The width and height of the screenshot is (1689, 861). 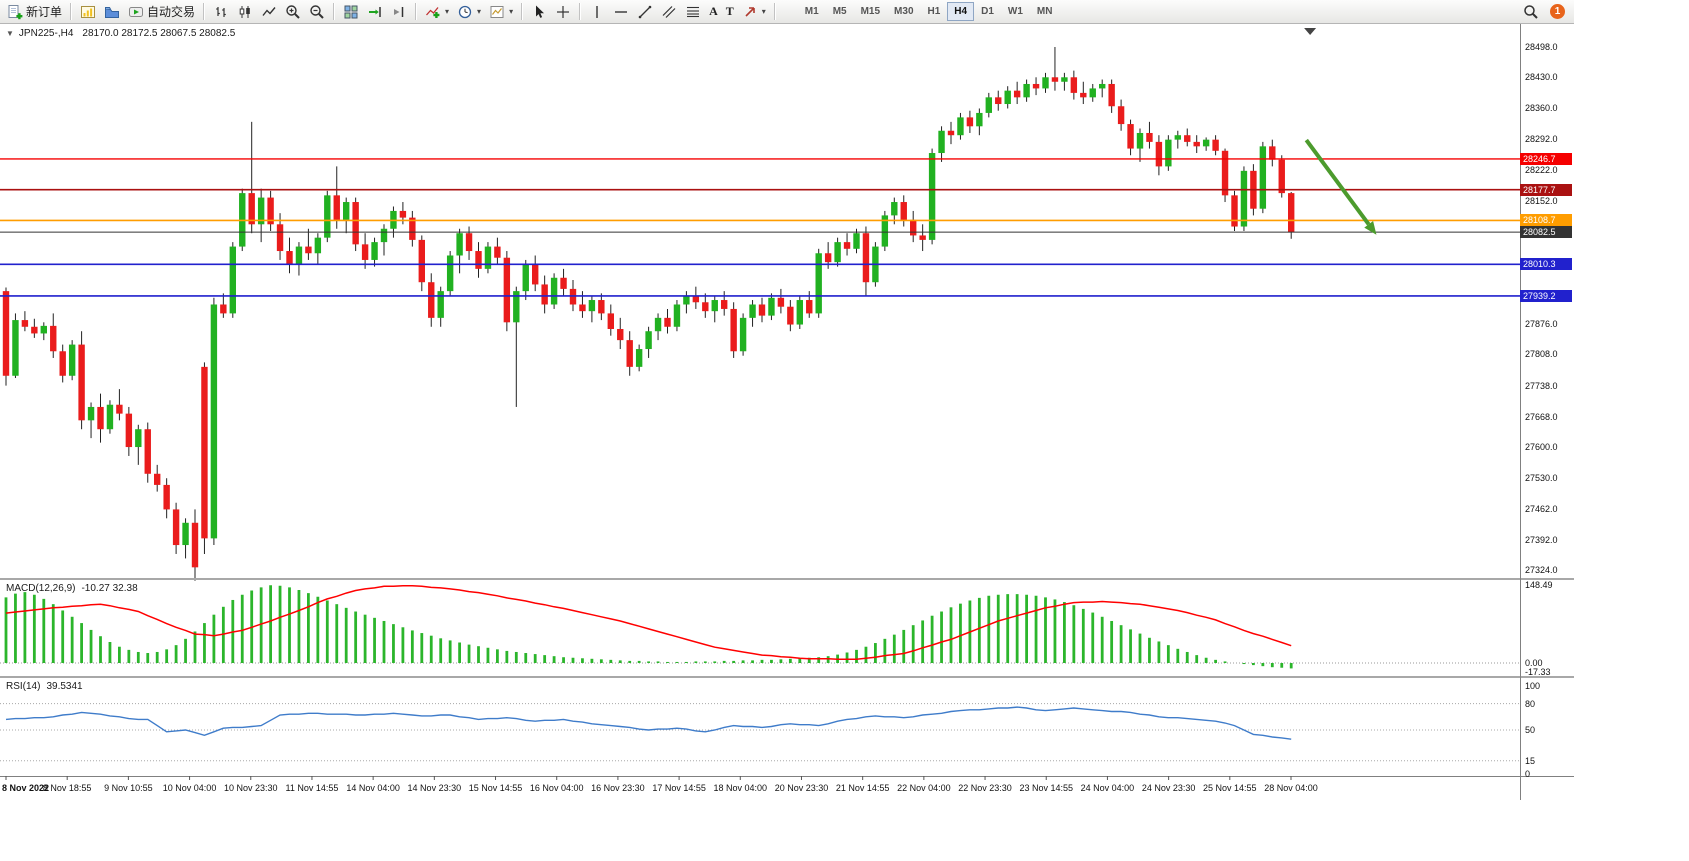 I want to click on timeframe-button-w1: W1, so click(x=1015, y=11).